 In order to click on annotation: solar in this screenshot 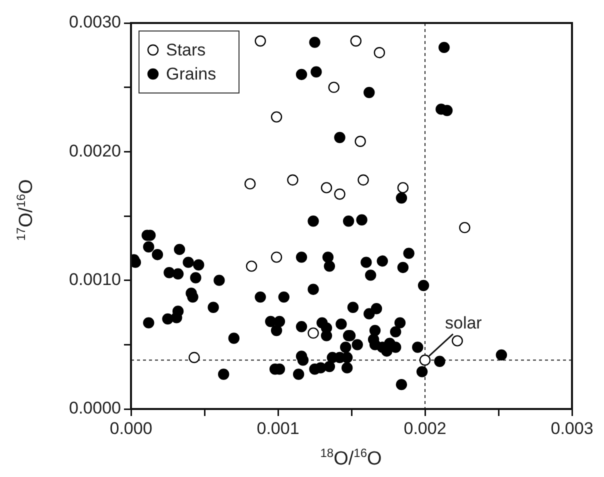, I will do `click(463, 322)`.